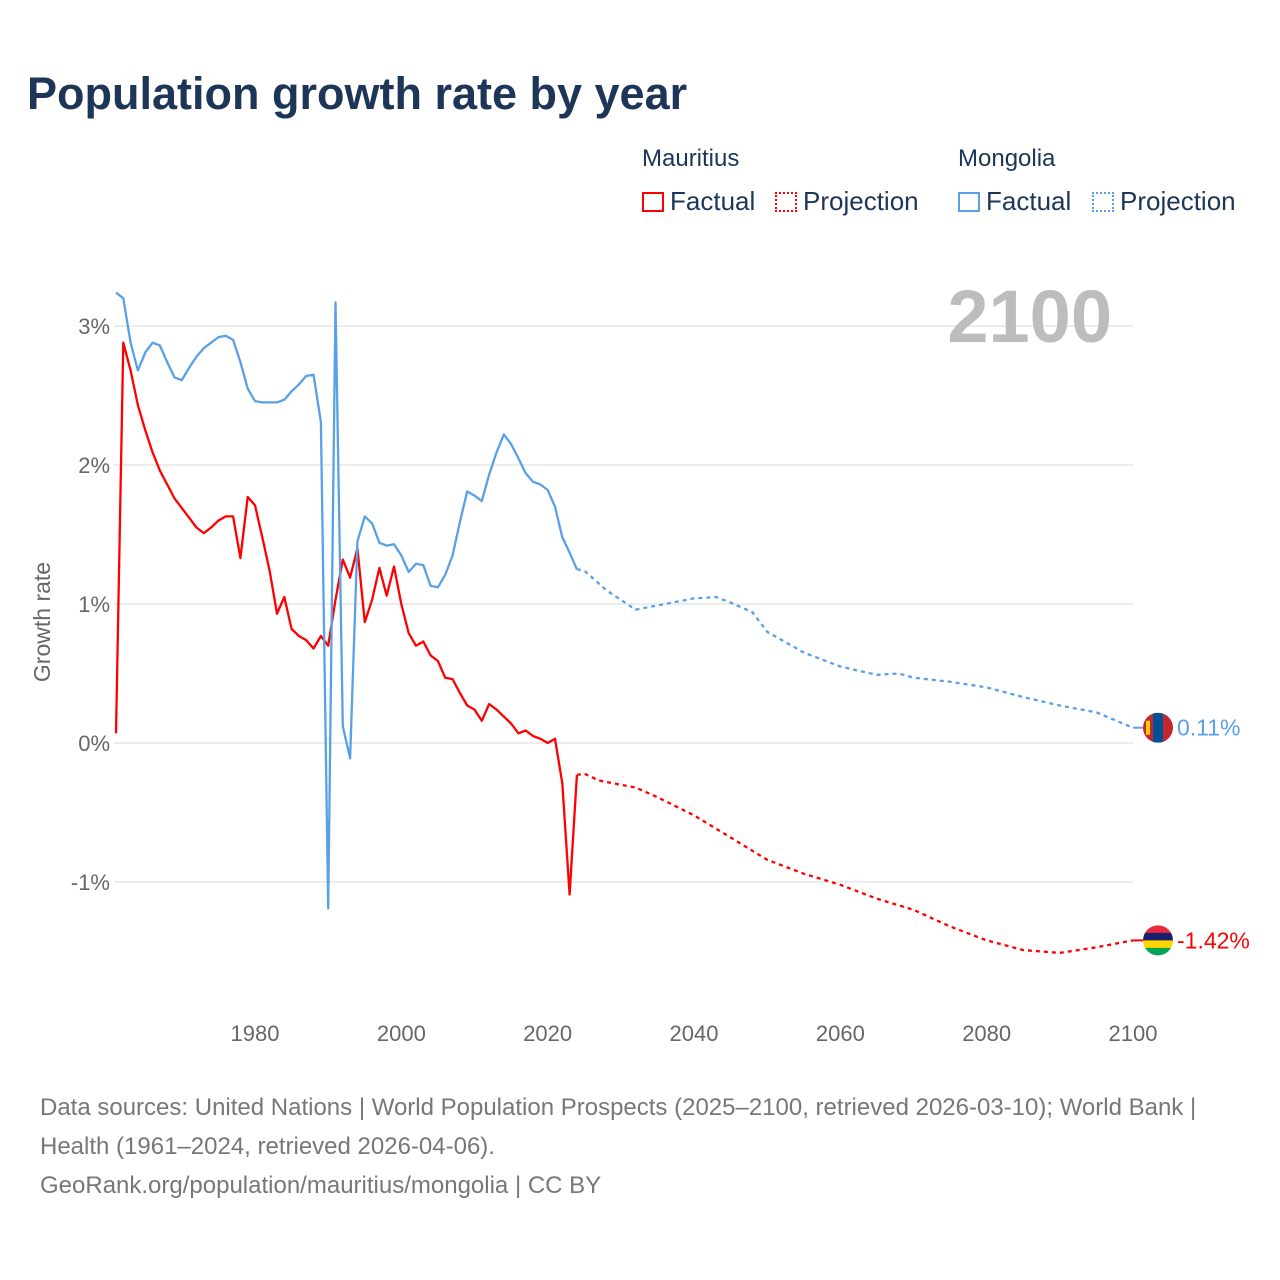 This screenshot has width=1280, height=1280. I want to click on x-tick-label: 2040, so click(694, 1033).